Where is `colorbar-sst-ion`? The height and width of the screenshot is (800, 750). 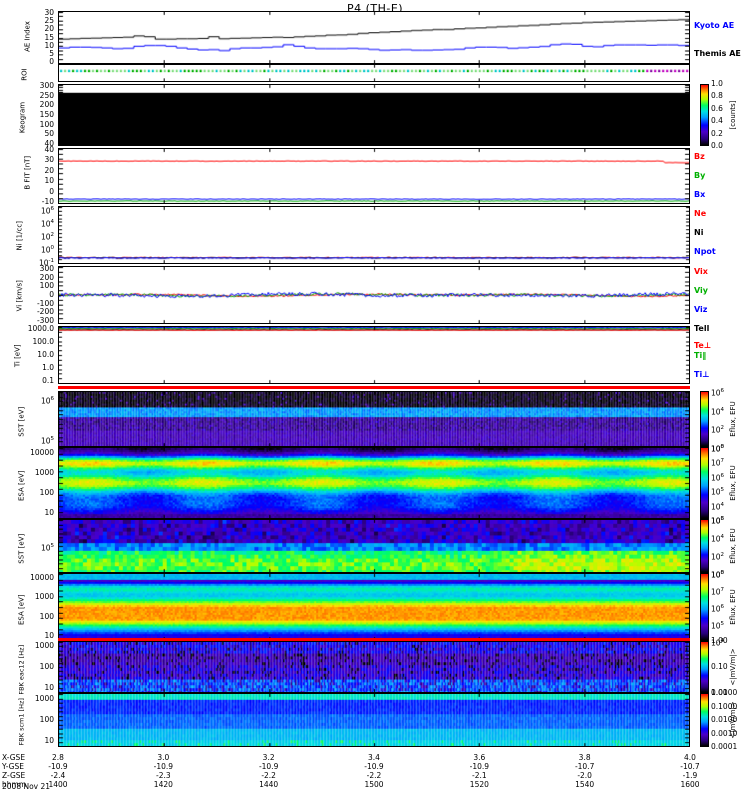 colorbar-sst-ion is located at coordinates (704, 546).